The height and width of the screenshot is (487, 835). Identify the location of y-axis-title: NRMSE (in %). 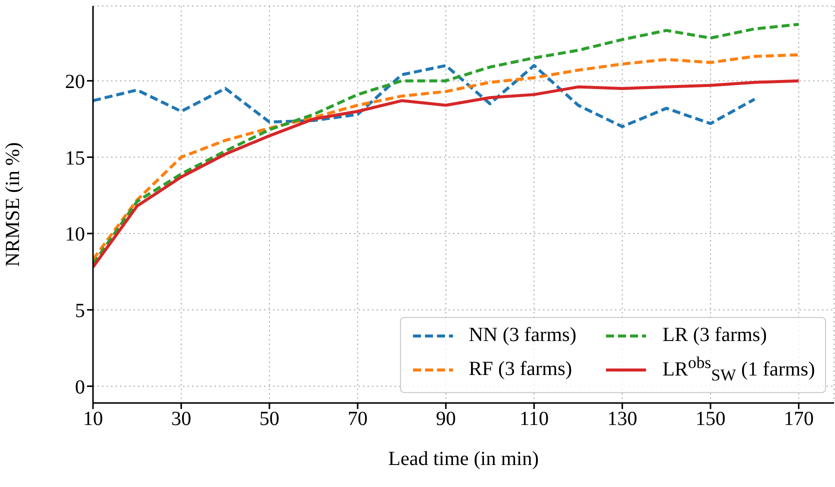
(13, 204).